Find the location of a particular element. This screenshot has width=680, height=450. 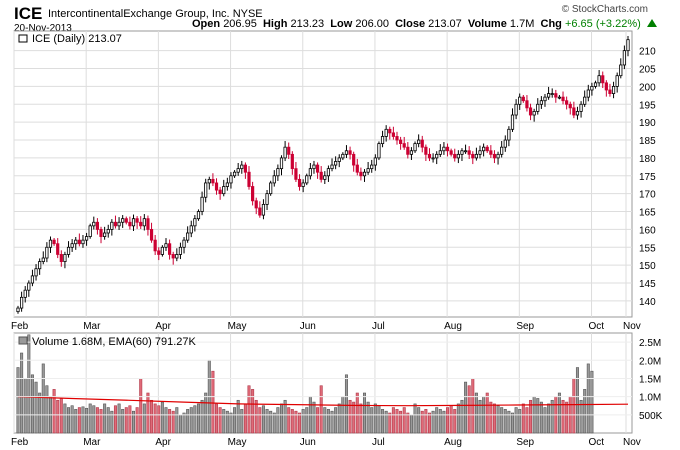

volume-x-tick-label: Jun is located at coordinates (308, 442).